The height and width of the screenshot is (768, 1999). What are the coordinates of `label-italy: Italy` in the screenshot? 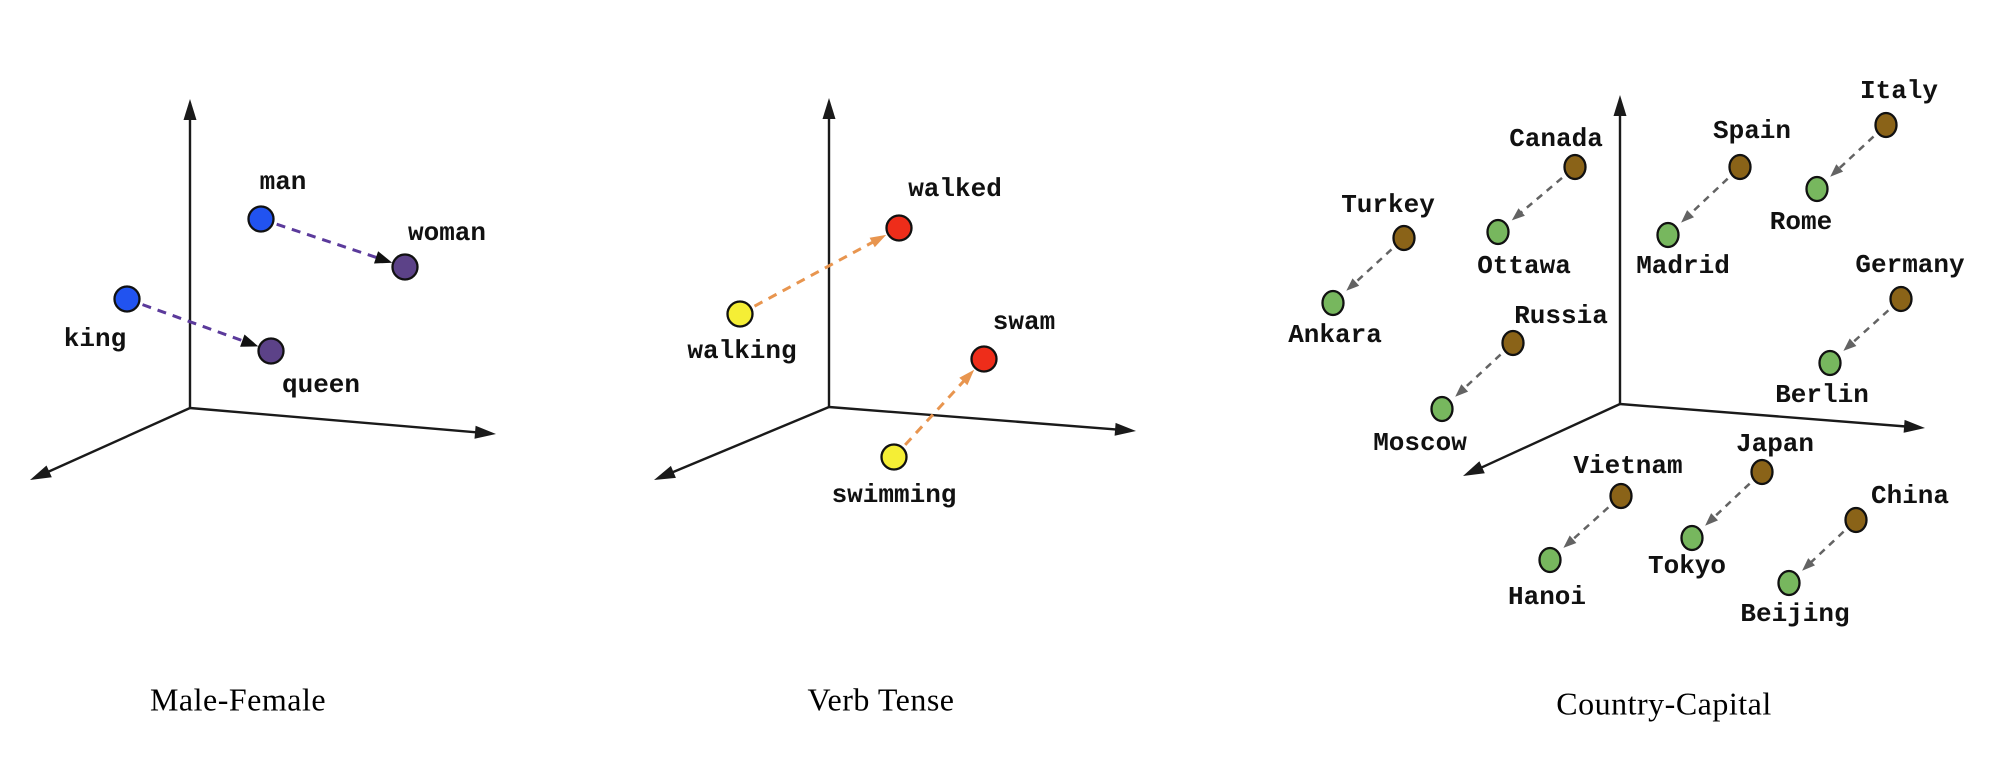 It's located at (1899, 91).